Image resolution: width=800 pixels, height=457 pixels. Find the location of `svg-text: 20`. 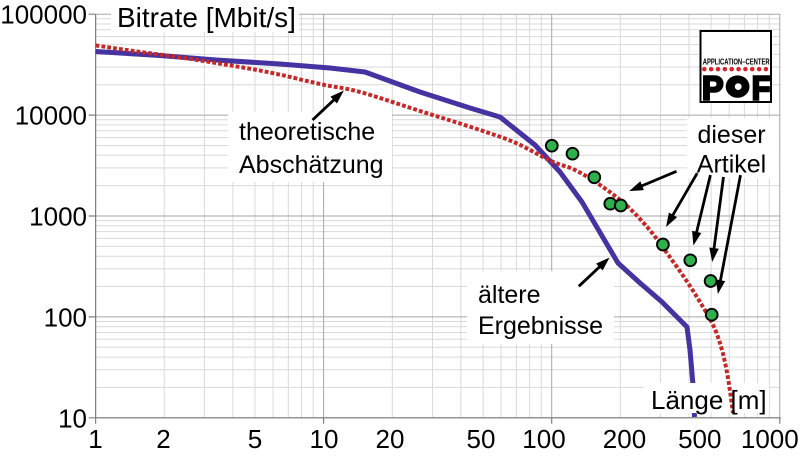

svg-text: 20 is located at coordinates (390, 438).